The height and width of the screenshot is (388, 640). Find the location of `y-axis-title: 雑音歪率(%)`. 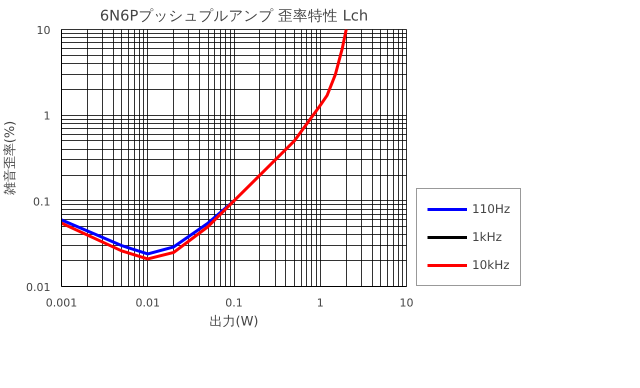

y-axis-title: 雑音歪率(%) is located at coordinates (10, 158).